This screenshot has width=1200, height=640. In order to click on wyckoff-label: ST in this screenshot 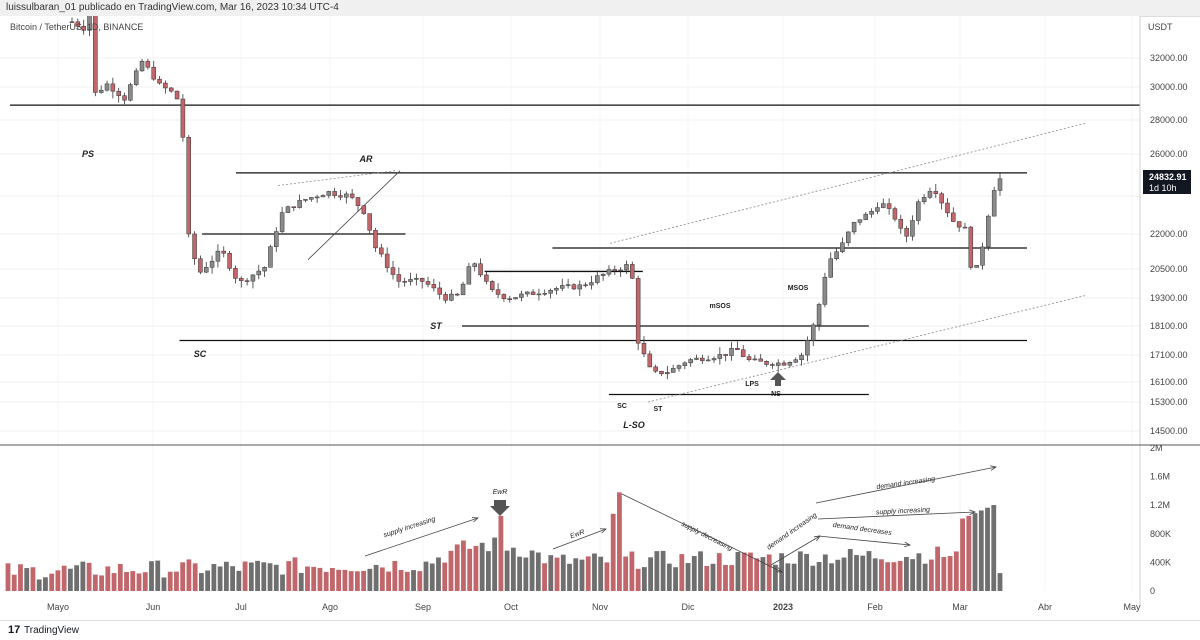, I will do `click(436, 326)`.